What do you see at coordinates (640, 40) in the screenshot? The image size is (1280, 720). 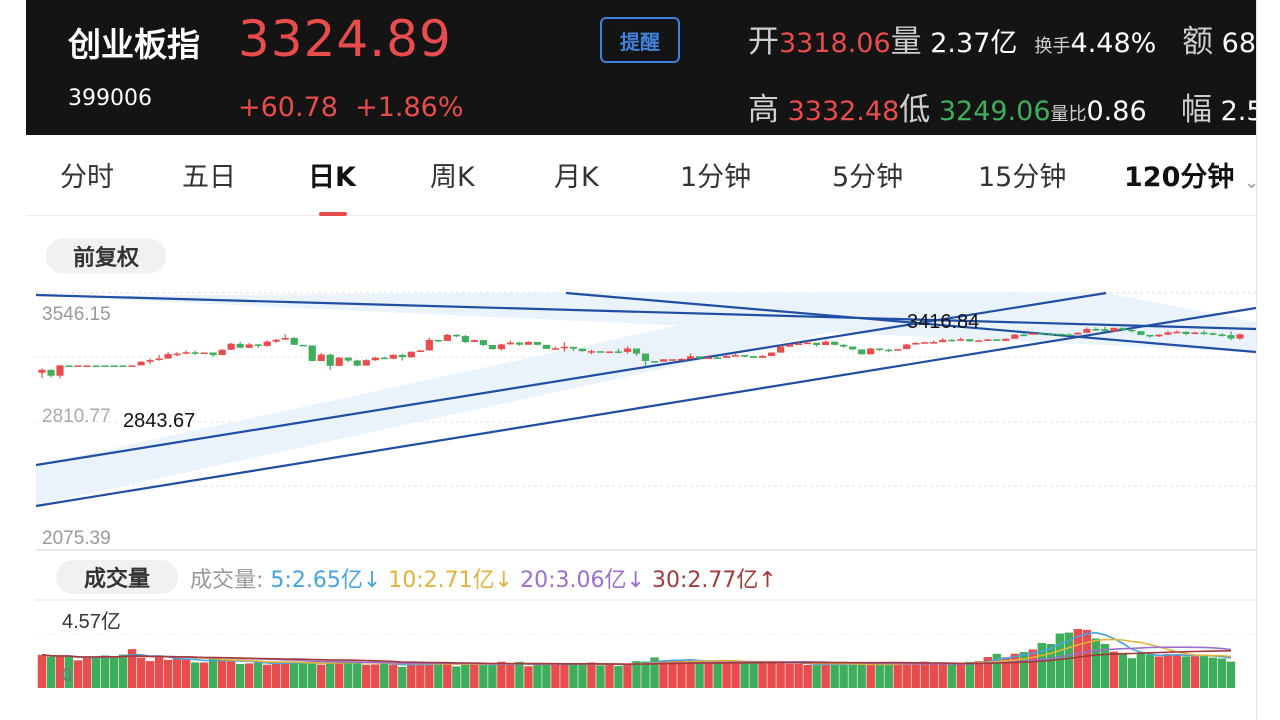 I see `alert-button: 提醒` at bounding box center [640, 40].